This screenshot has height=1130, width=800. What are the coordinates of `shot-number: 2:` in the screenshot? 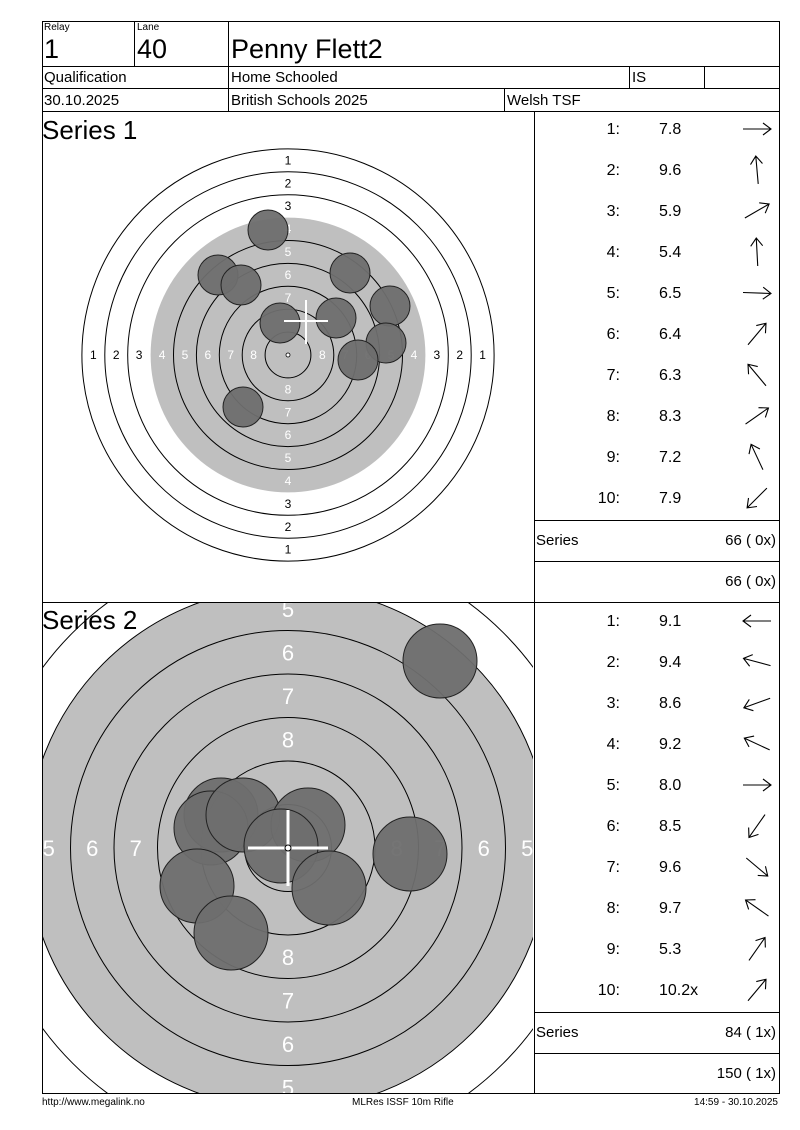 It's located at (613, 170).